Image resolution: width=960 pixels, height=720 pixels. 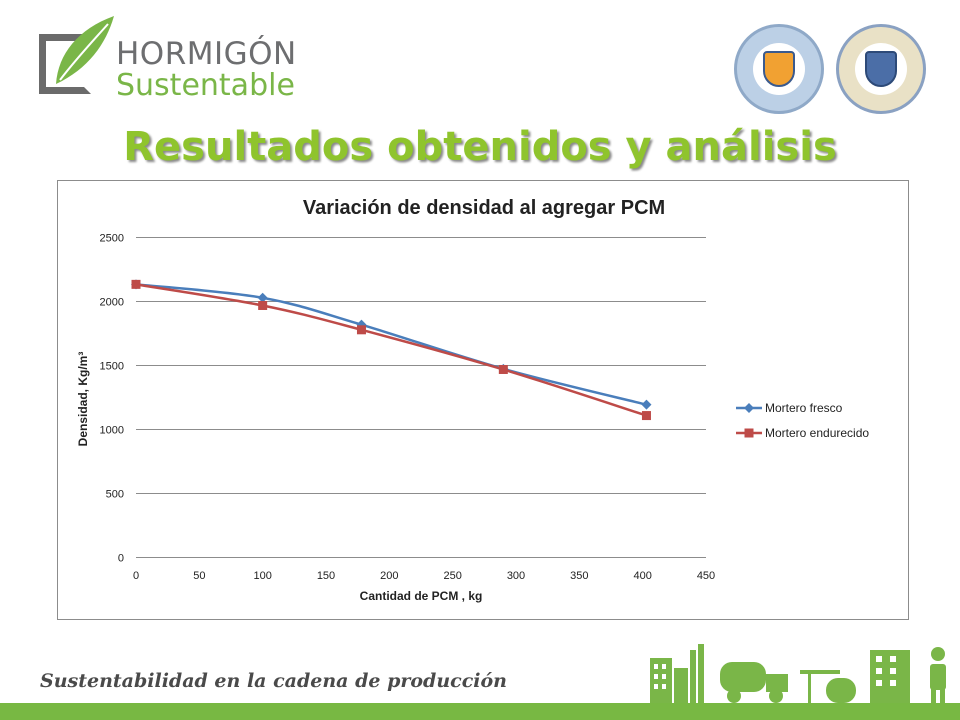 I want to click on x-tick-label: 150, so click(x=326, y=576).